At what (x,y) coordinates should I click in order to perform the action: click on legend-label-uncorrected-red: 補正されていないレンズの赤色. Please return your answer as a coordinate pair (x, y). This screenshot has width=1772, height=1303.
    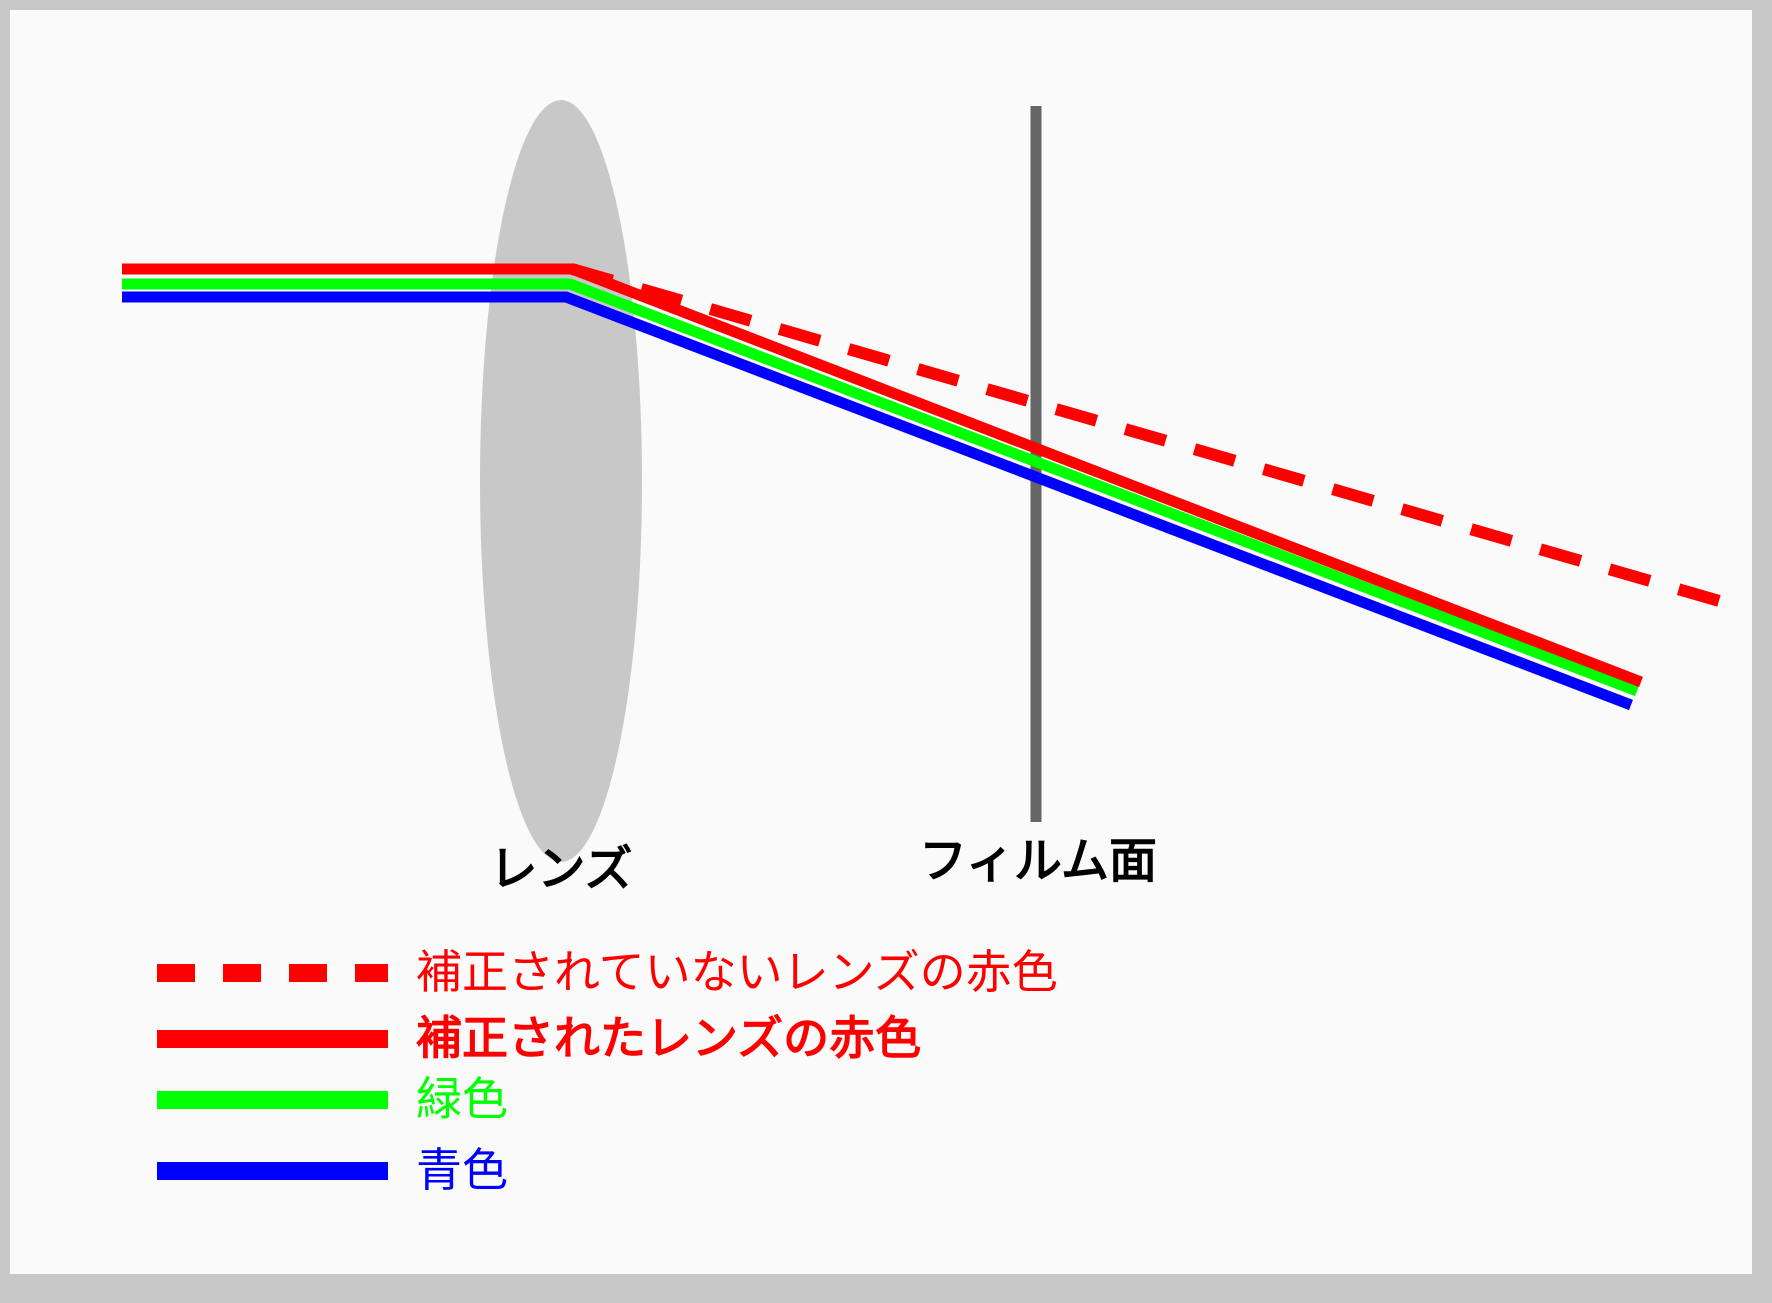
    Looking at the image, I should click on (737, 972).